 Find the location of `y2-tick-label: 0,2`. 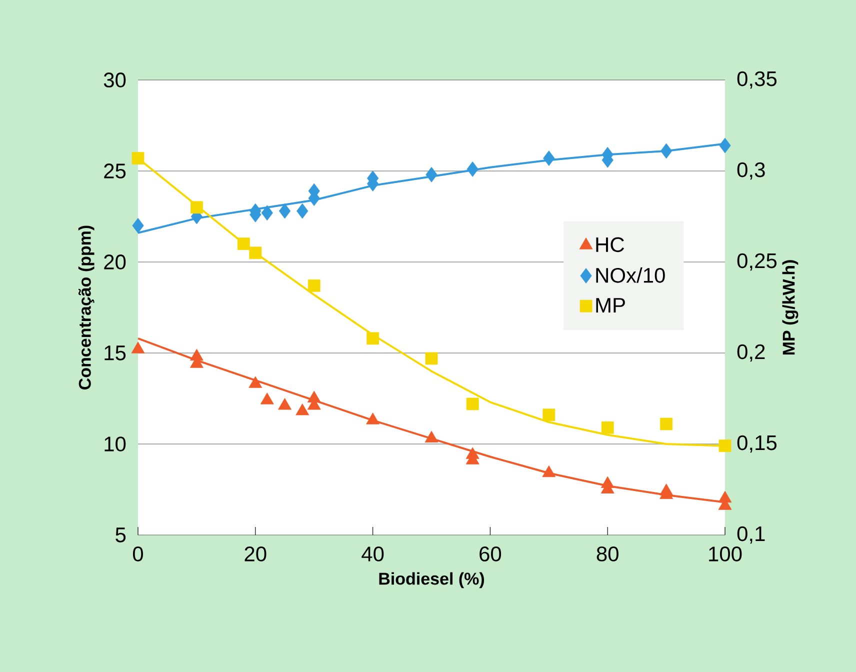

y2-tick-label: 0,2 is located at coordinates (751, 353).